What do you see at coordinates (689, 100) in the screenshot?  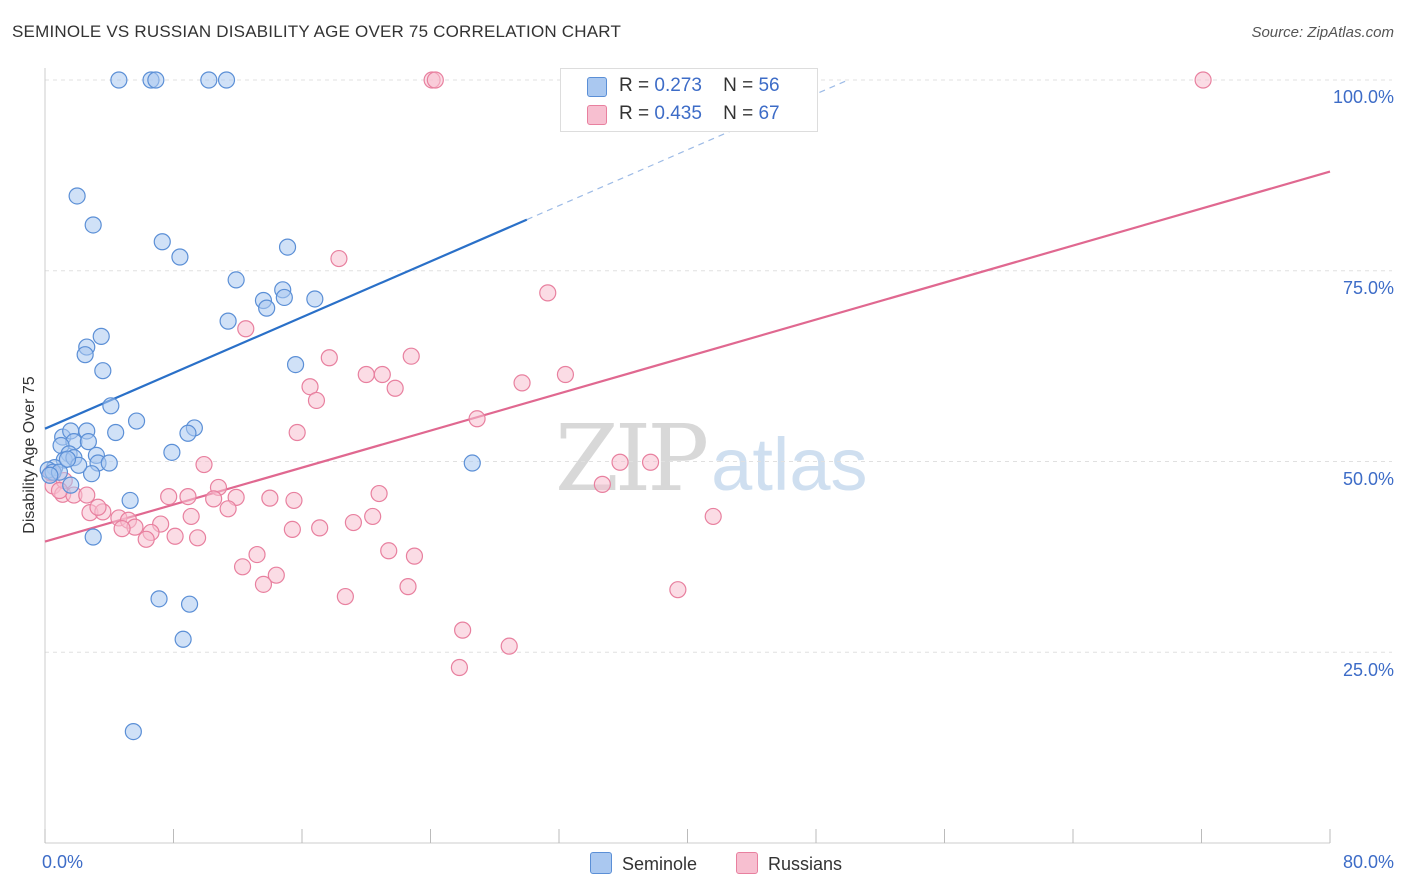 I see `correlation-legend: R = 0.273 N = 56 R = 0.435 N = 67` at bounding box center [689, 100].